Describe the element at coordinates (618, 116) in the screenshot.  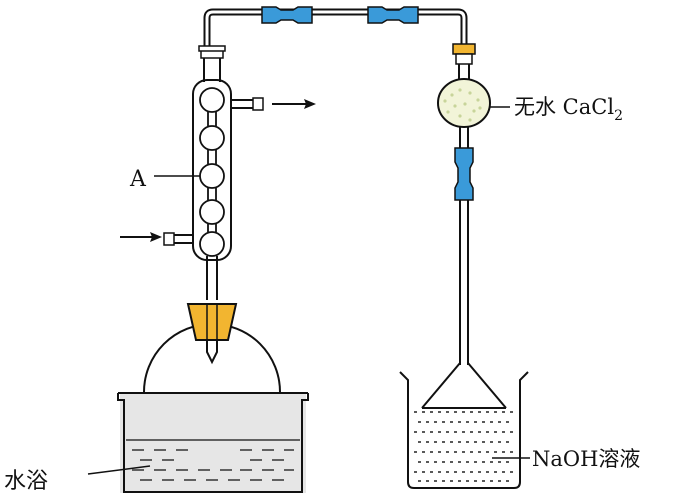
I see `drying-agent-subscript: 2` at that location.